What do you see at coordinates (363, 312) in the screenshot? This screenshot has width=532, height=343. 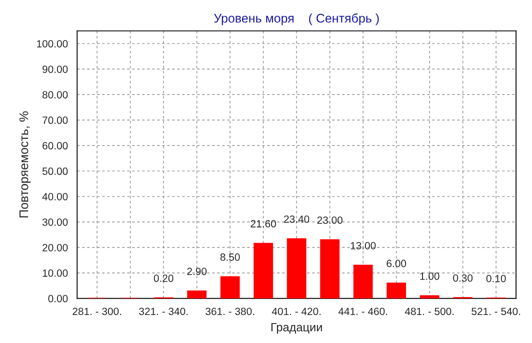 I see `x-tick-label: 441. - 460.` at bounding box center [363, 312].